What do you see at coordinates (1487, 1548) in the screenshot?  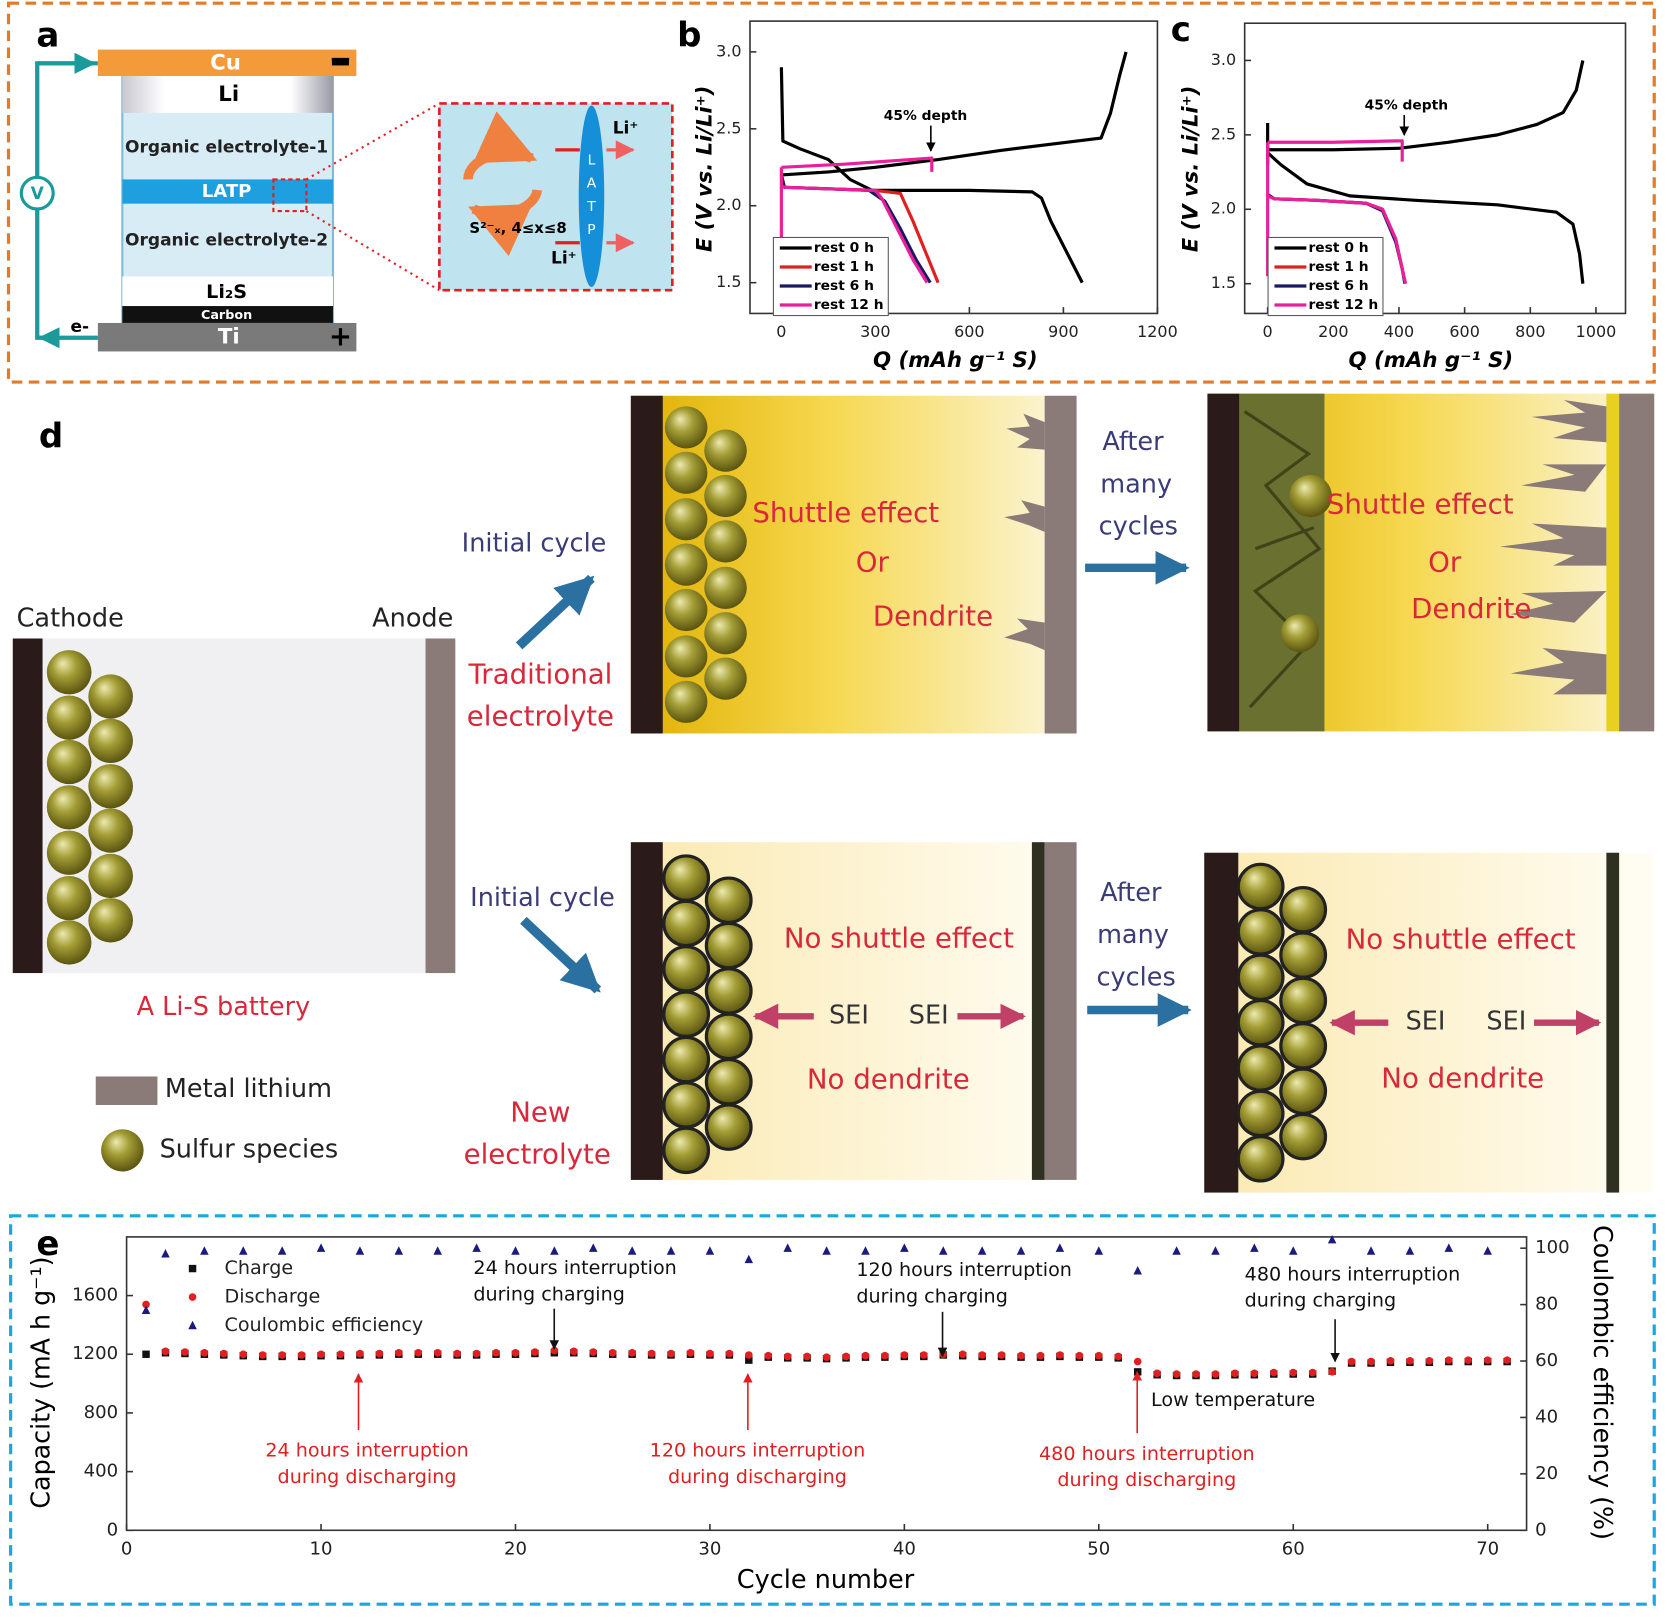 I see `x-tick-label: 70` at bounding box center [1487, 1548].